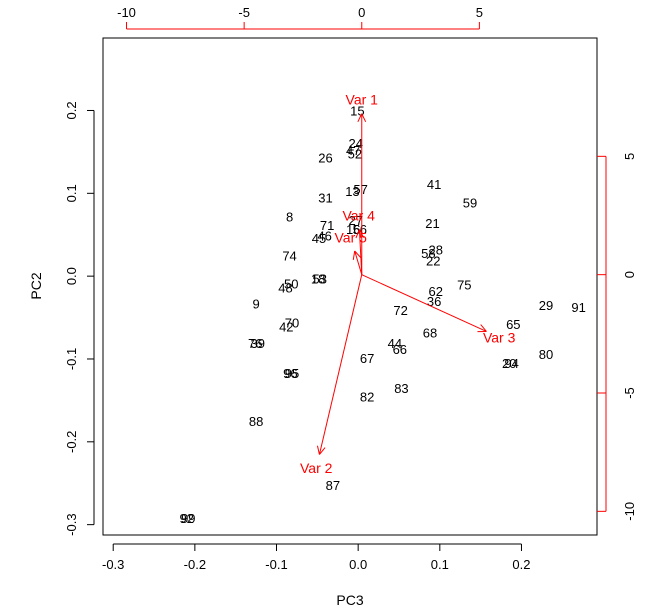 Image resolution: width=645 pixels, height=613 pixels. Describe the element at coordinates (521, 564) in the screenshot. I see `x-tick-label: 0.2` at that location.